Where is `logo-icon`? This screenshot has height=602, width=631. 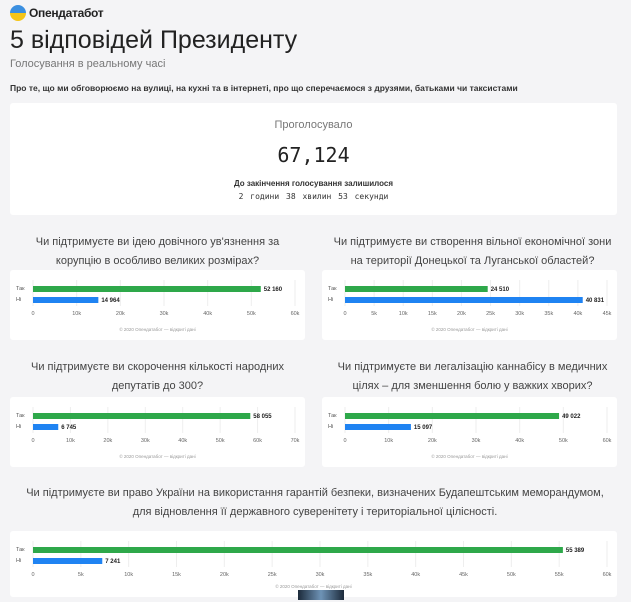
logo-icon is located at coordinates (18, 13).